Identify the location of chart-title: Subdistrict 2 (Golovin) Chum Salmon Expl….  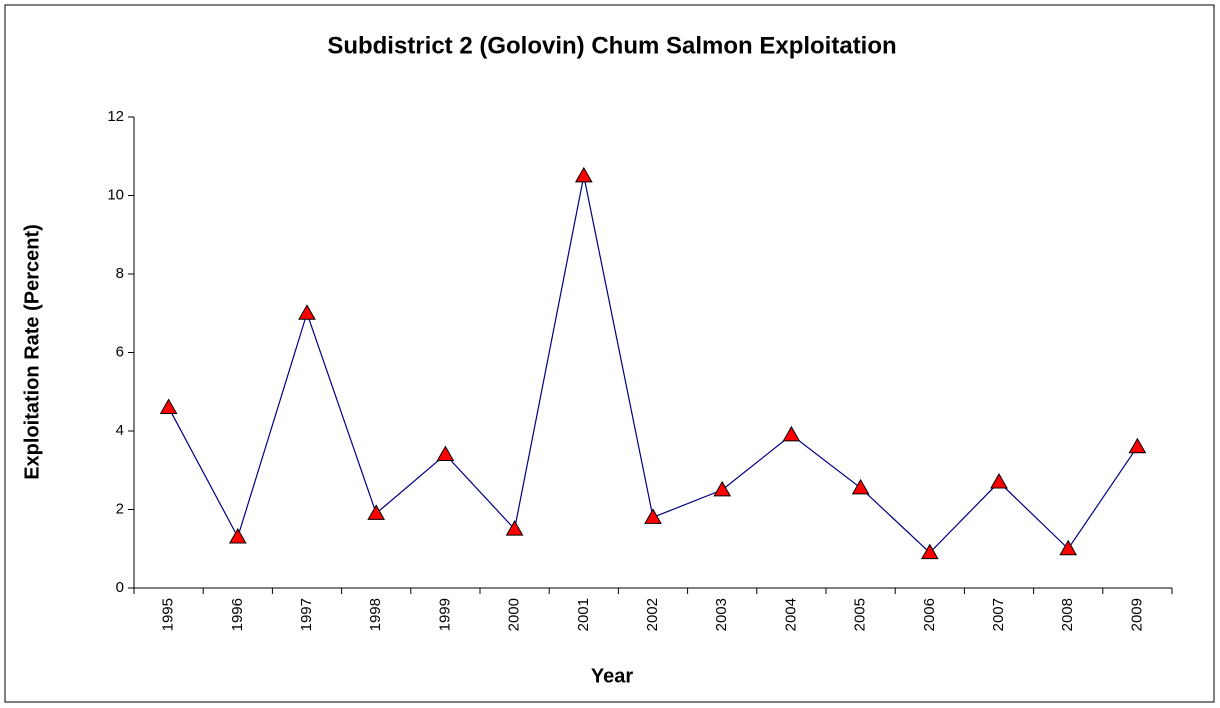
(611, 45).